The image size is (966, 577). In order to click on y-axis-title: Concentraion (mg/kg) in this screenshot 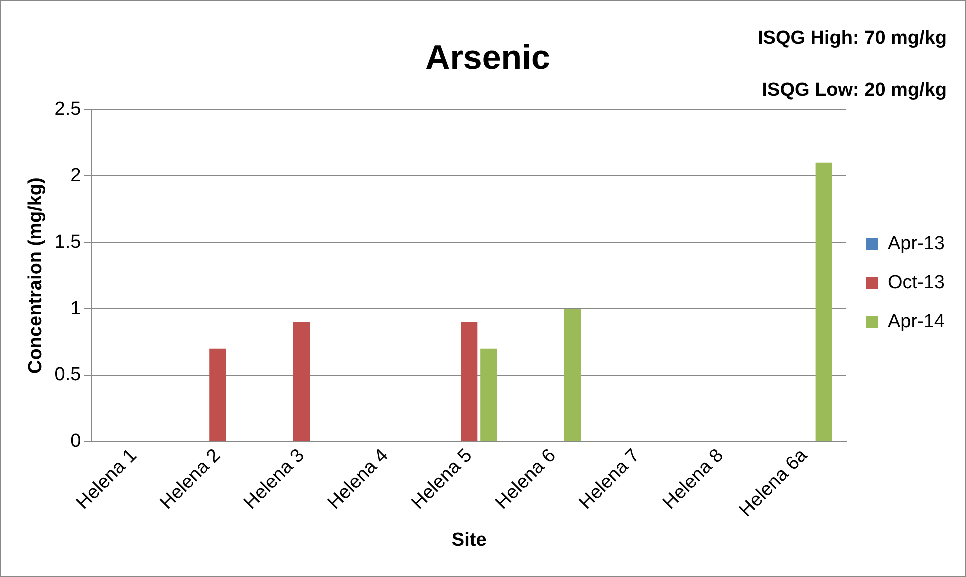, I will do `click(36, 276)`.